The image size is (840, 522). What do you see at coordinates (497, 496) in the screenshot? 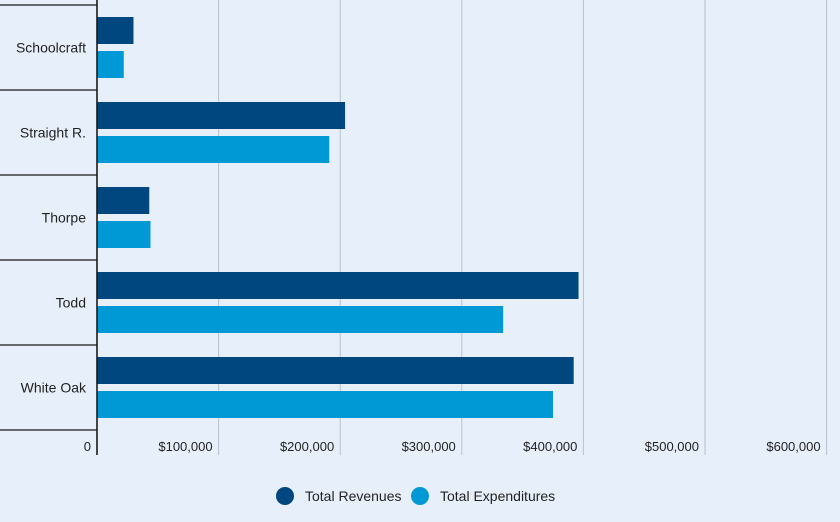
I see `legend-label: Total Expenditures` at bounding box center [497, 496].